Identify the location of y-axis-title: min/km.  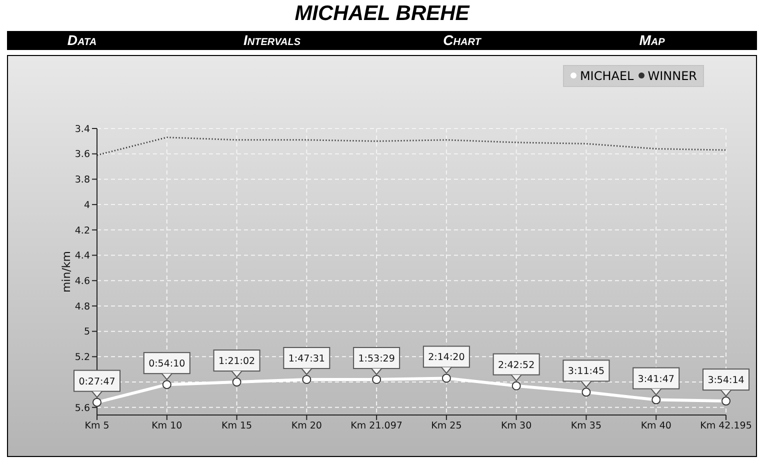
(66, 271).